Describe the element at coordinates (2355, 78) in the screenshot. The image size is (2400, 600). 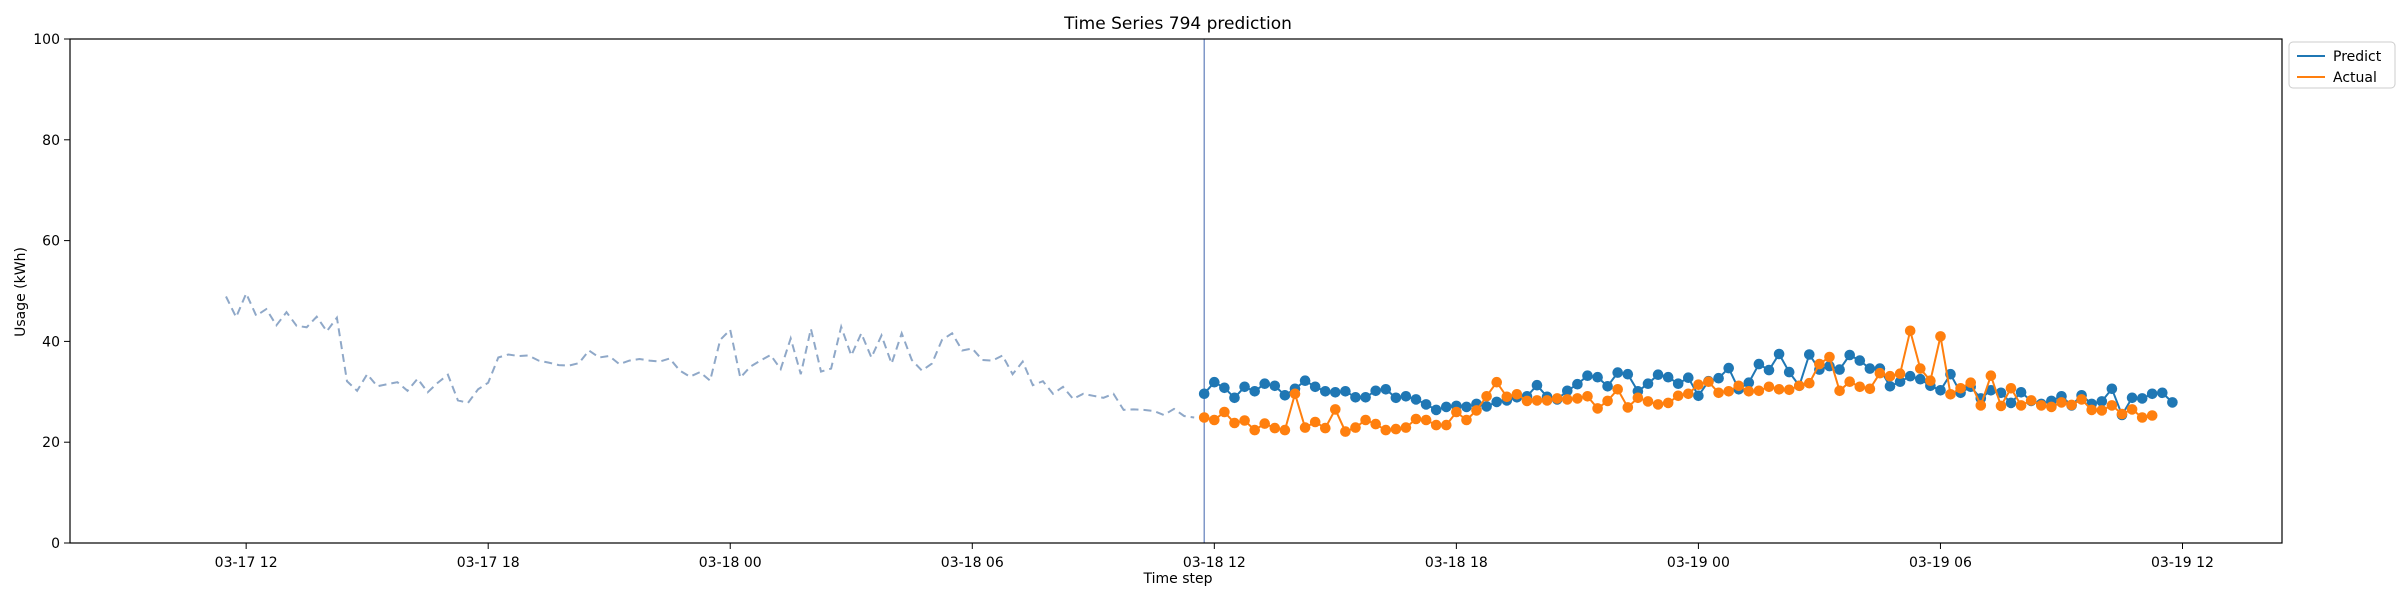
I see `legend-label-actual: Actual` at that location.